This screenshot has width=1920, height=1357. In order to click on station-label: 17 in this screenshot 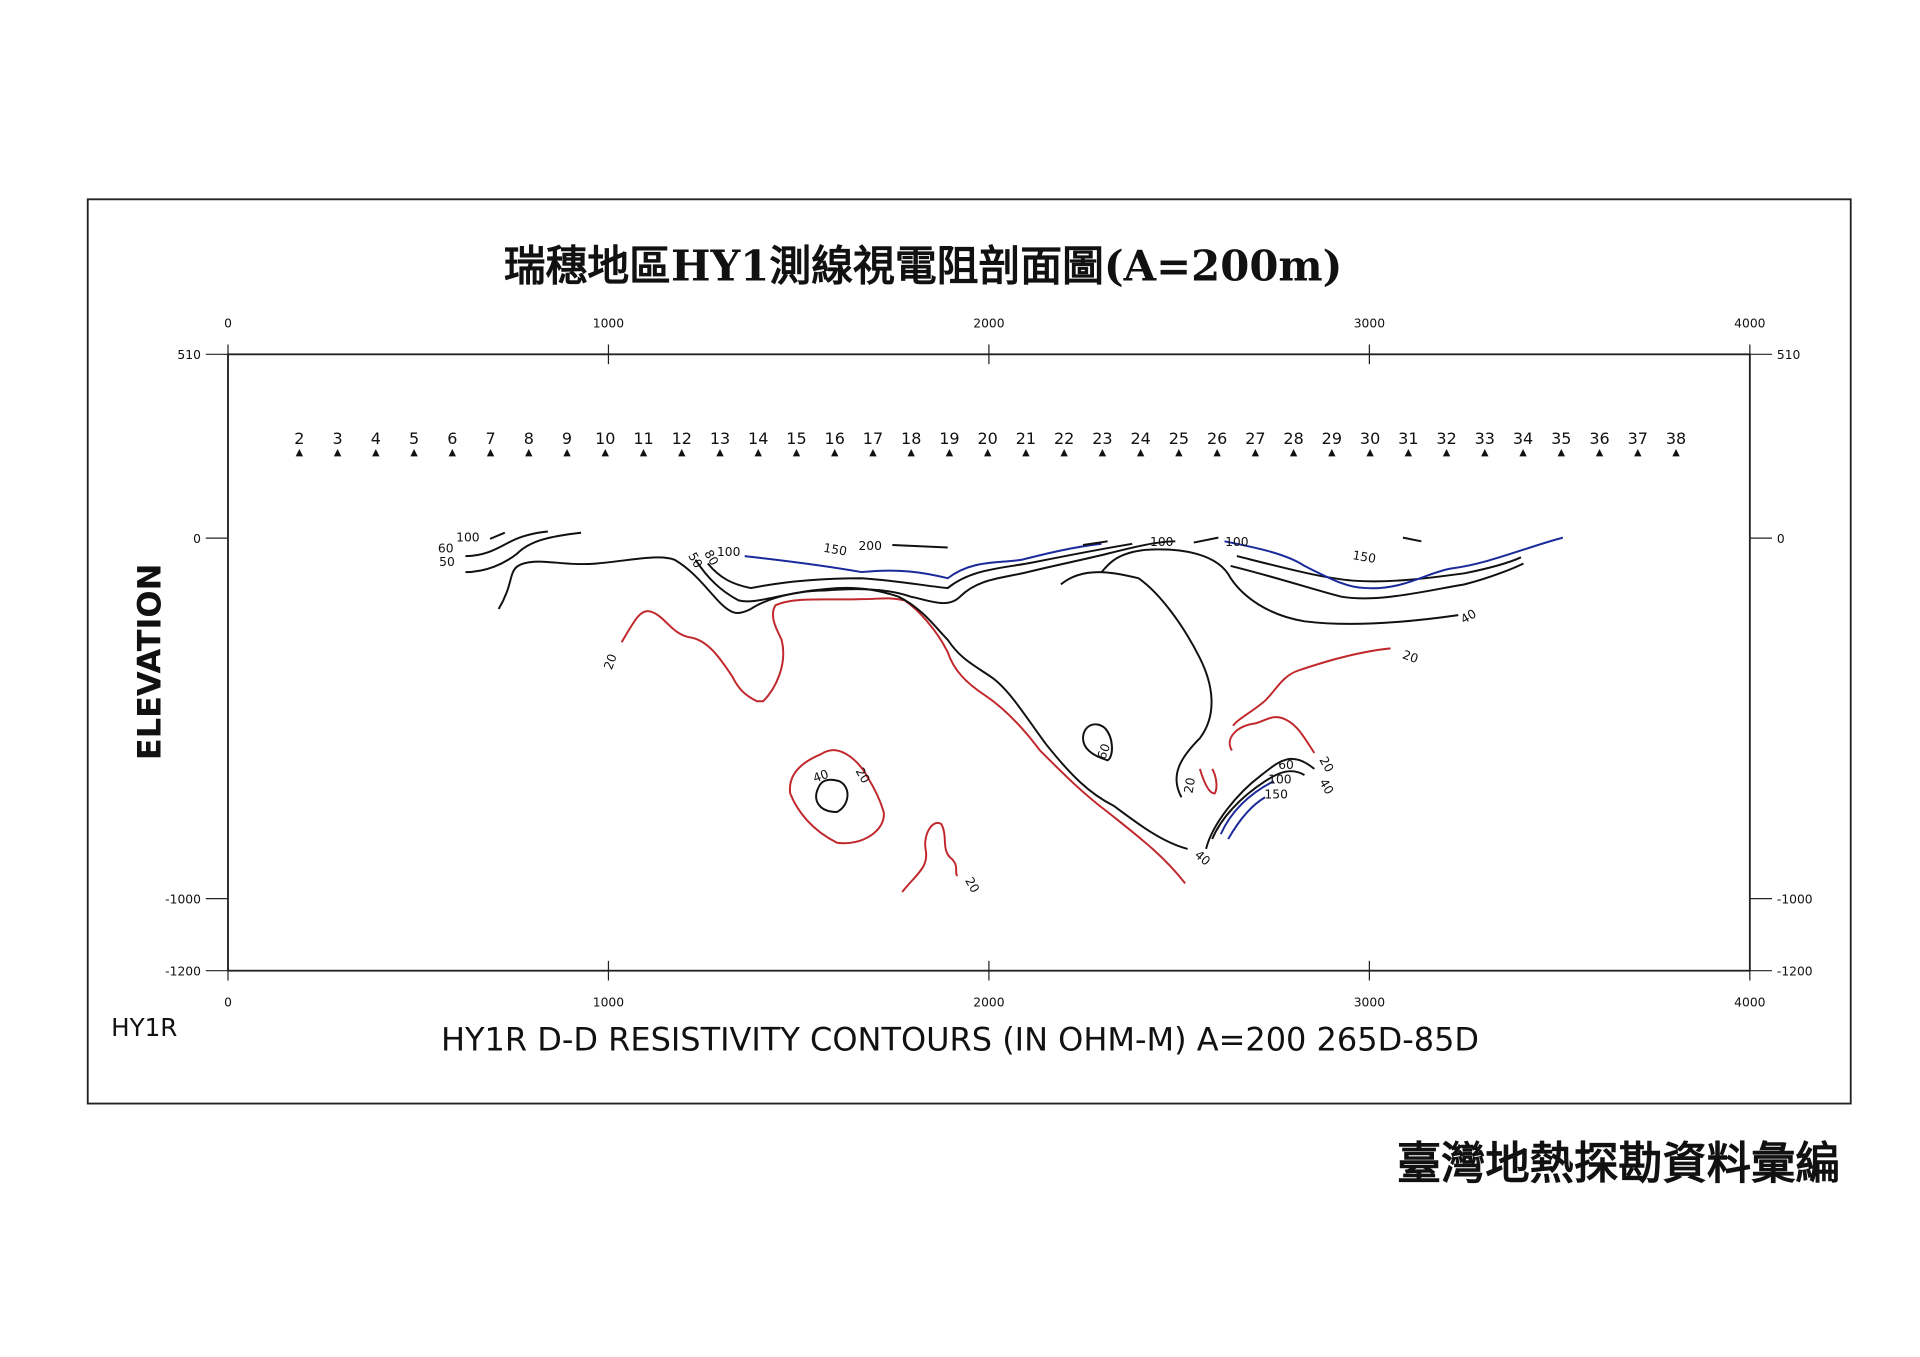, I will do `click(873, 438)`.